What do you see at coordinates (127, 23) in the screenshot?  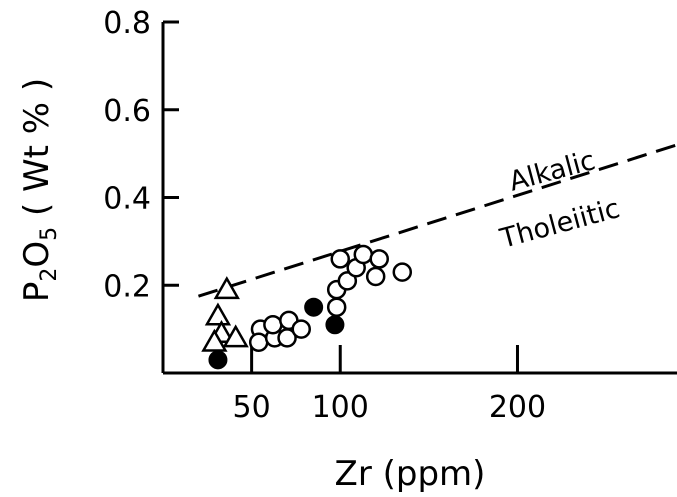 I see `y-tick-label: 0.8` at bounding box center [127, 23].